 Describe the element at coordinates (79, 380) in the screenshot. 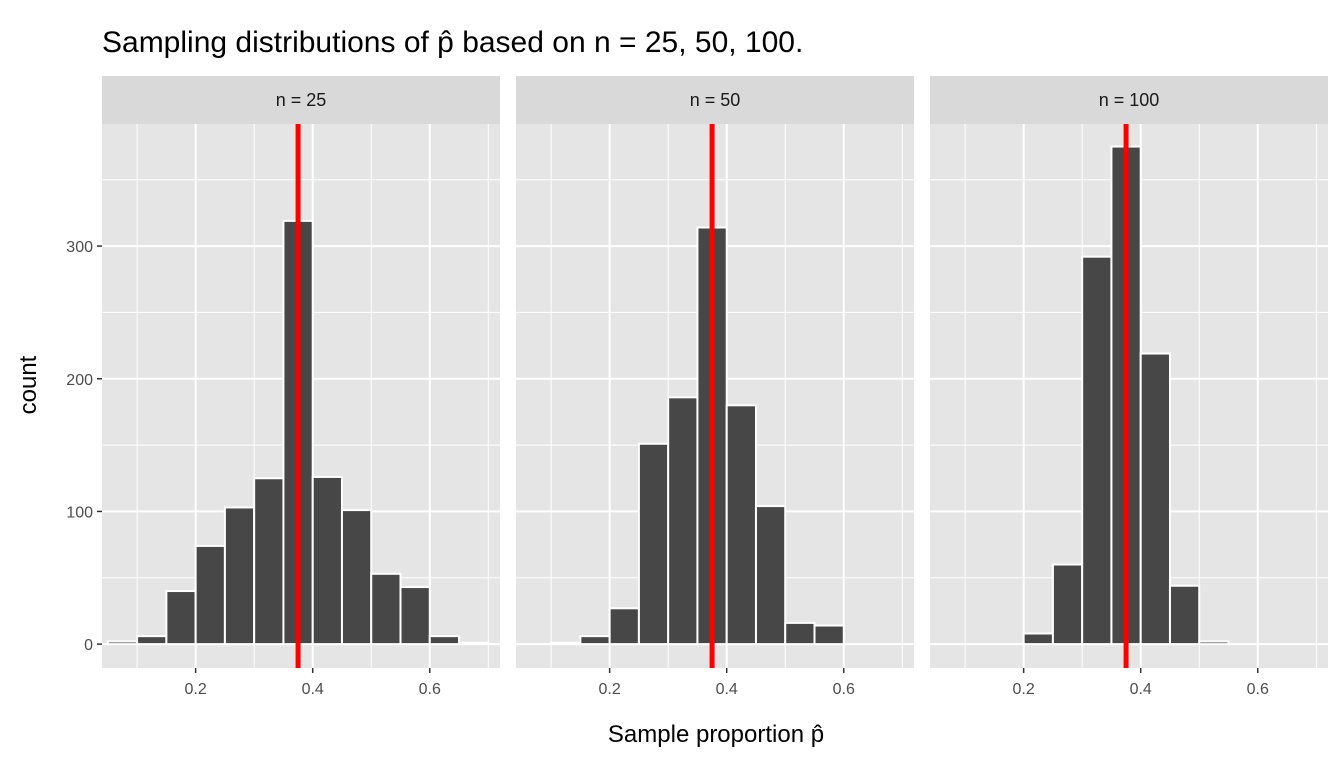

I see `y-tick-label: 200` at that location.